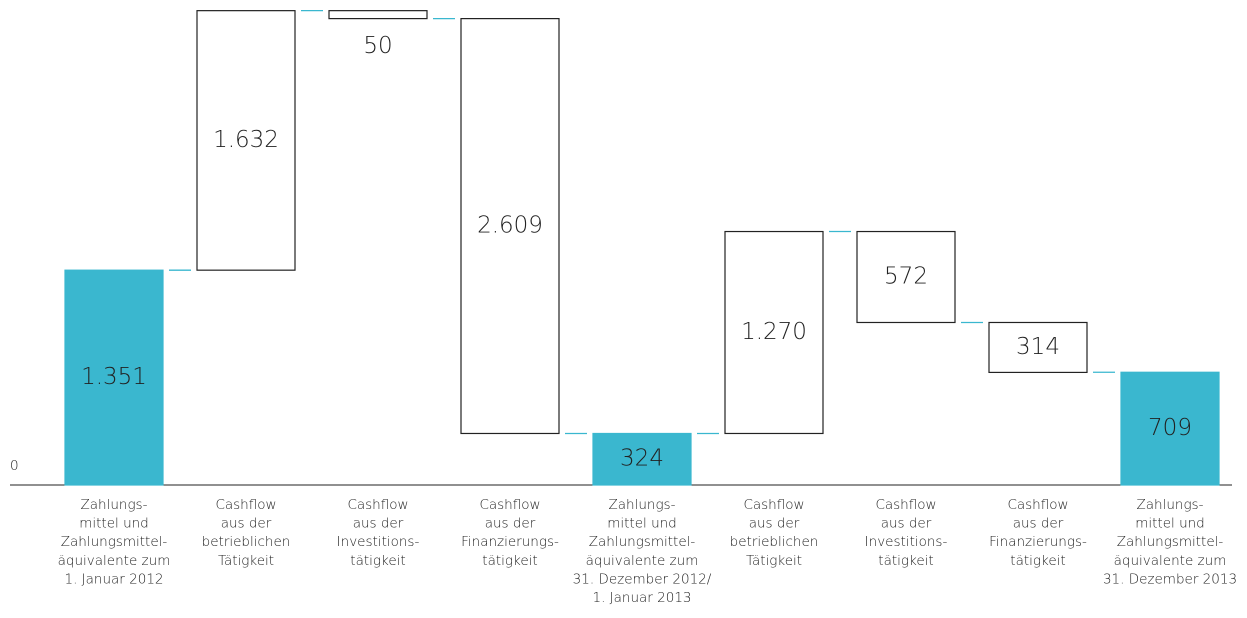  I want to click on value-label: 1.632, so click(246, 140).